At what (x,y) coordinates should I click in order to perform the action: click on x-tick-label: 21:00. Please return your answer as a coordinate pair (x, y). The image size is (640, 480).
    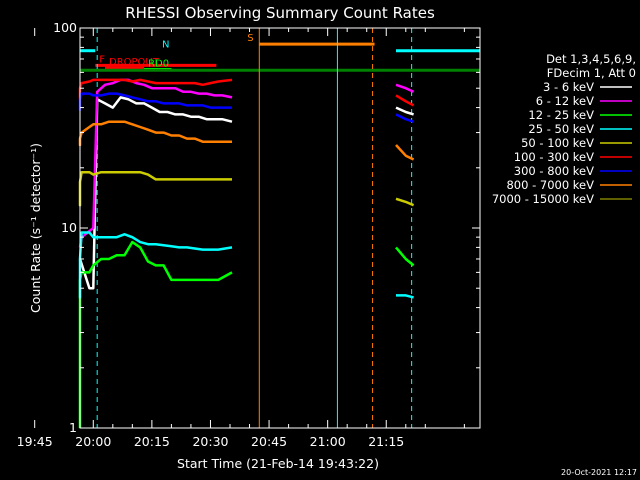
    Looking at the image, I should click on (328, 441).